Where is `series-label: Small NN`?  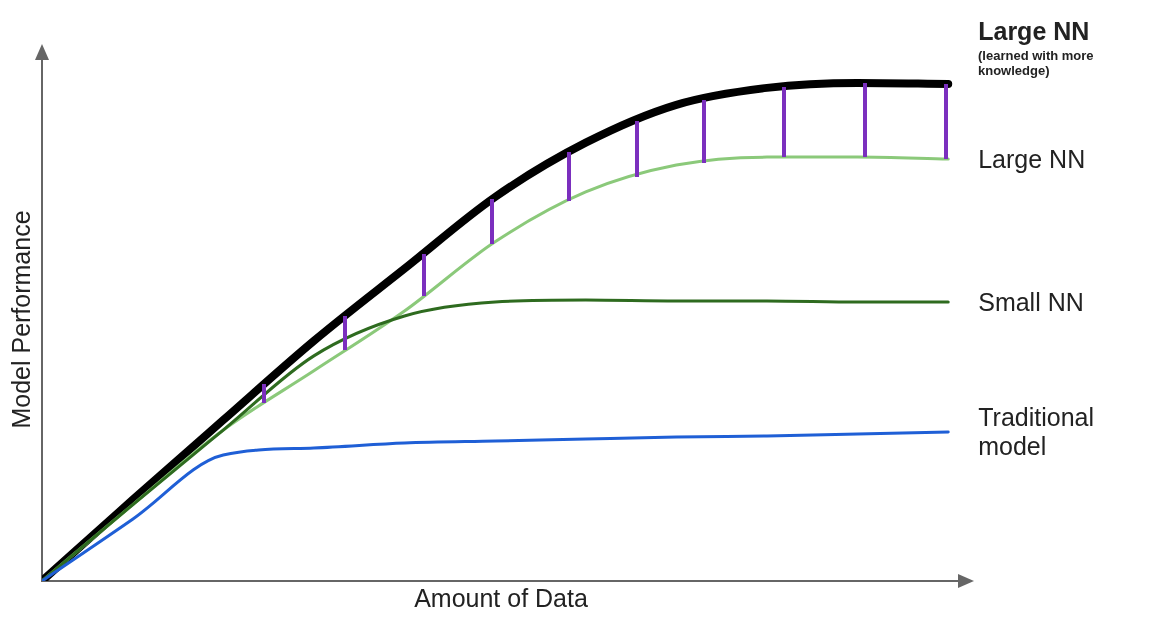 series-label: Small NN is located at coordinates (1031, 302).